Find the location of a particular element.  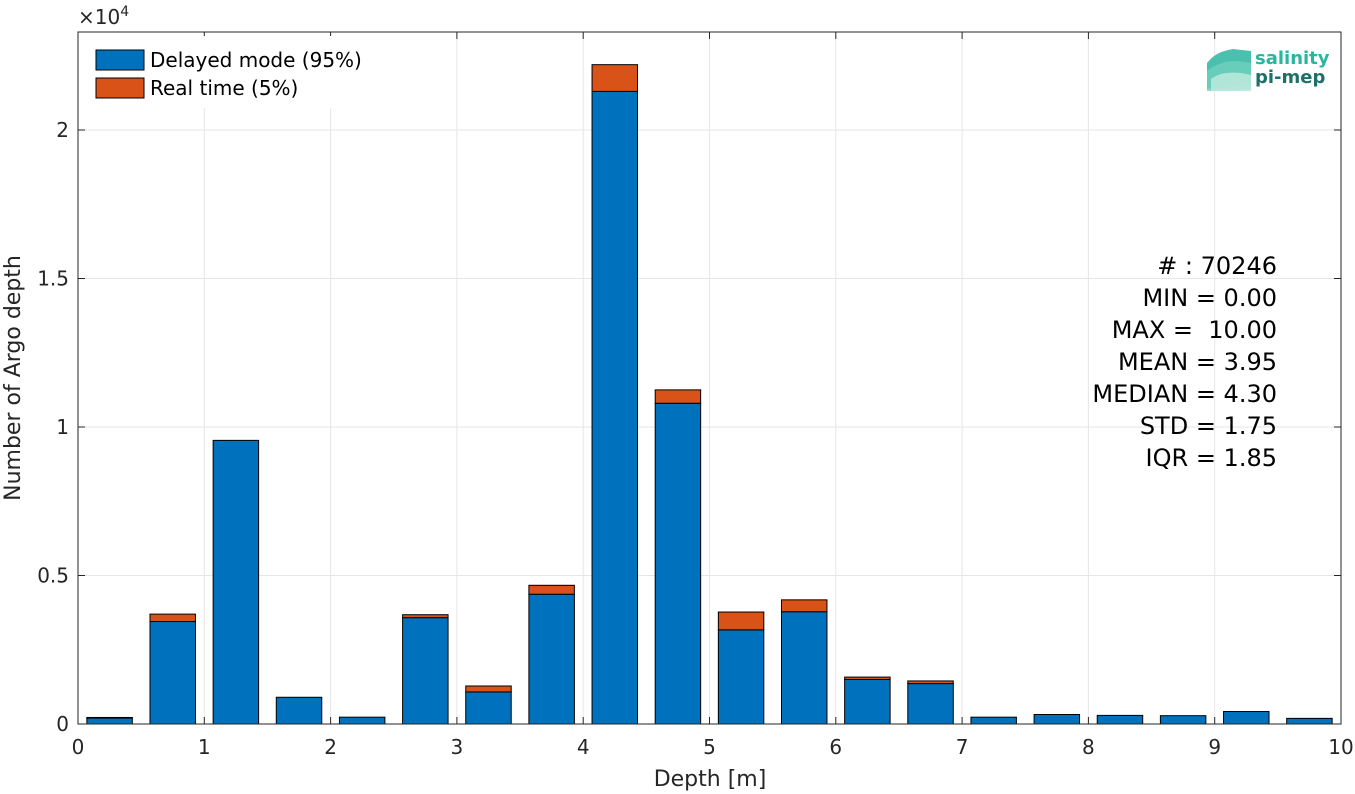

y-tick-labels: 0 0.5 1 1.5 2 is located at coordinates (53, 427).